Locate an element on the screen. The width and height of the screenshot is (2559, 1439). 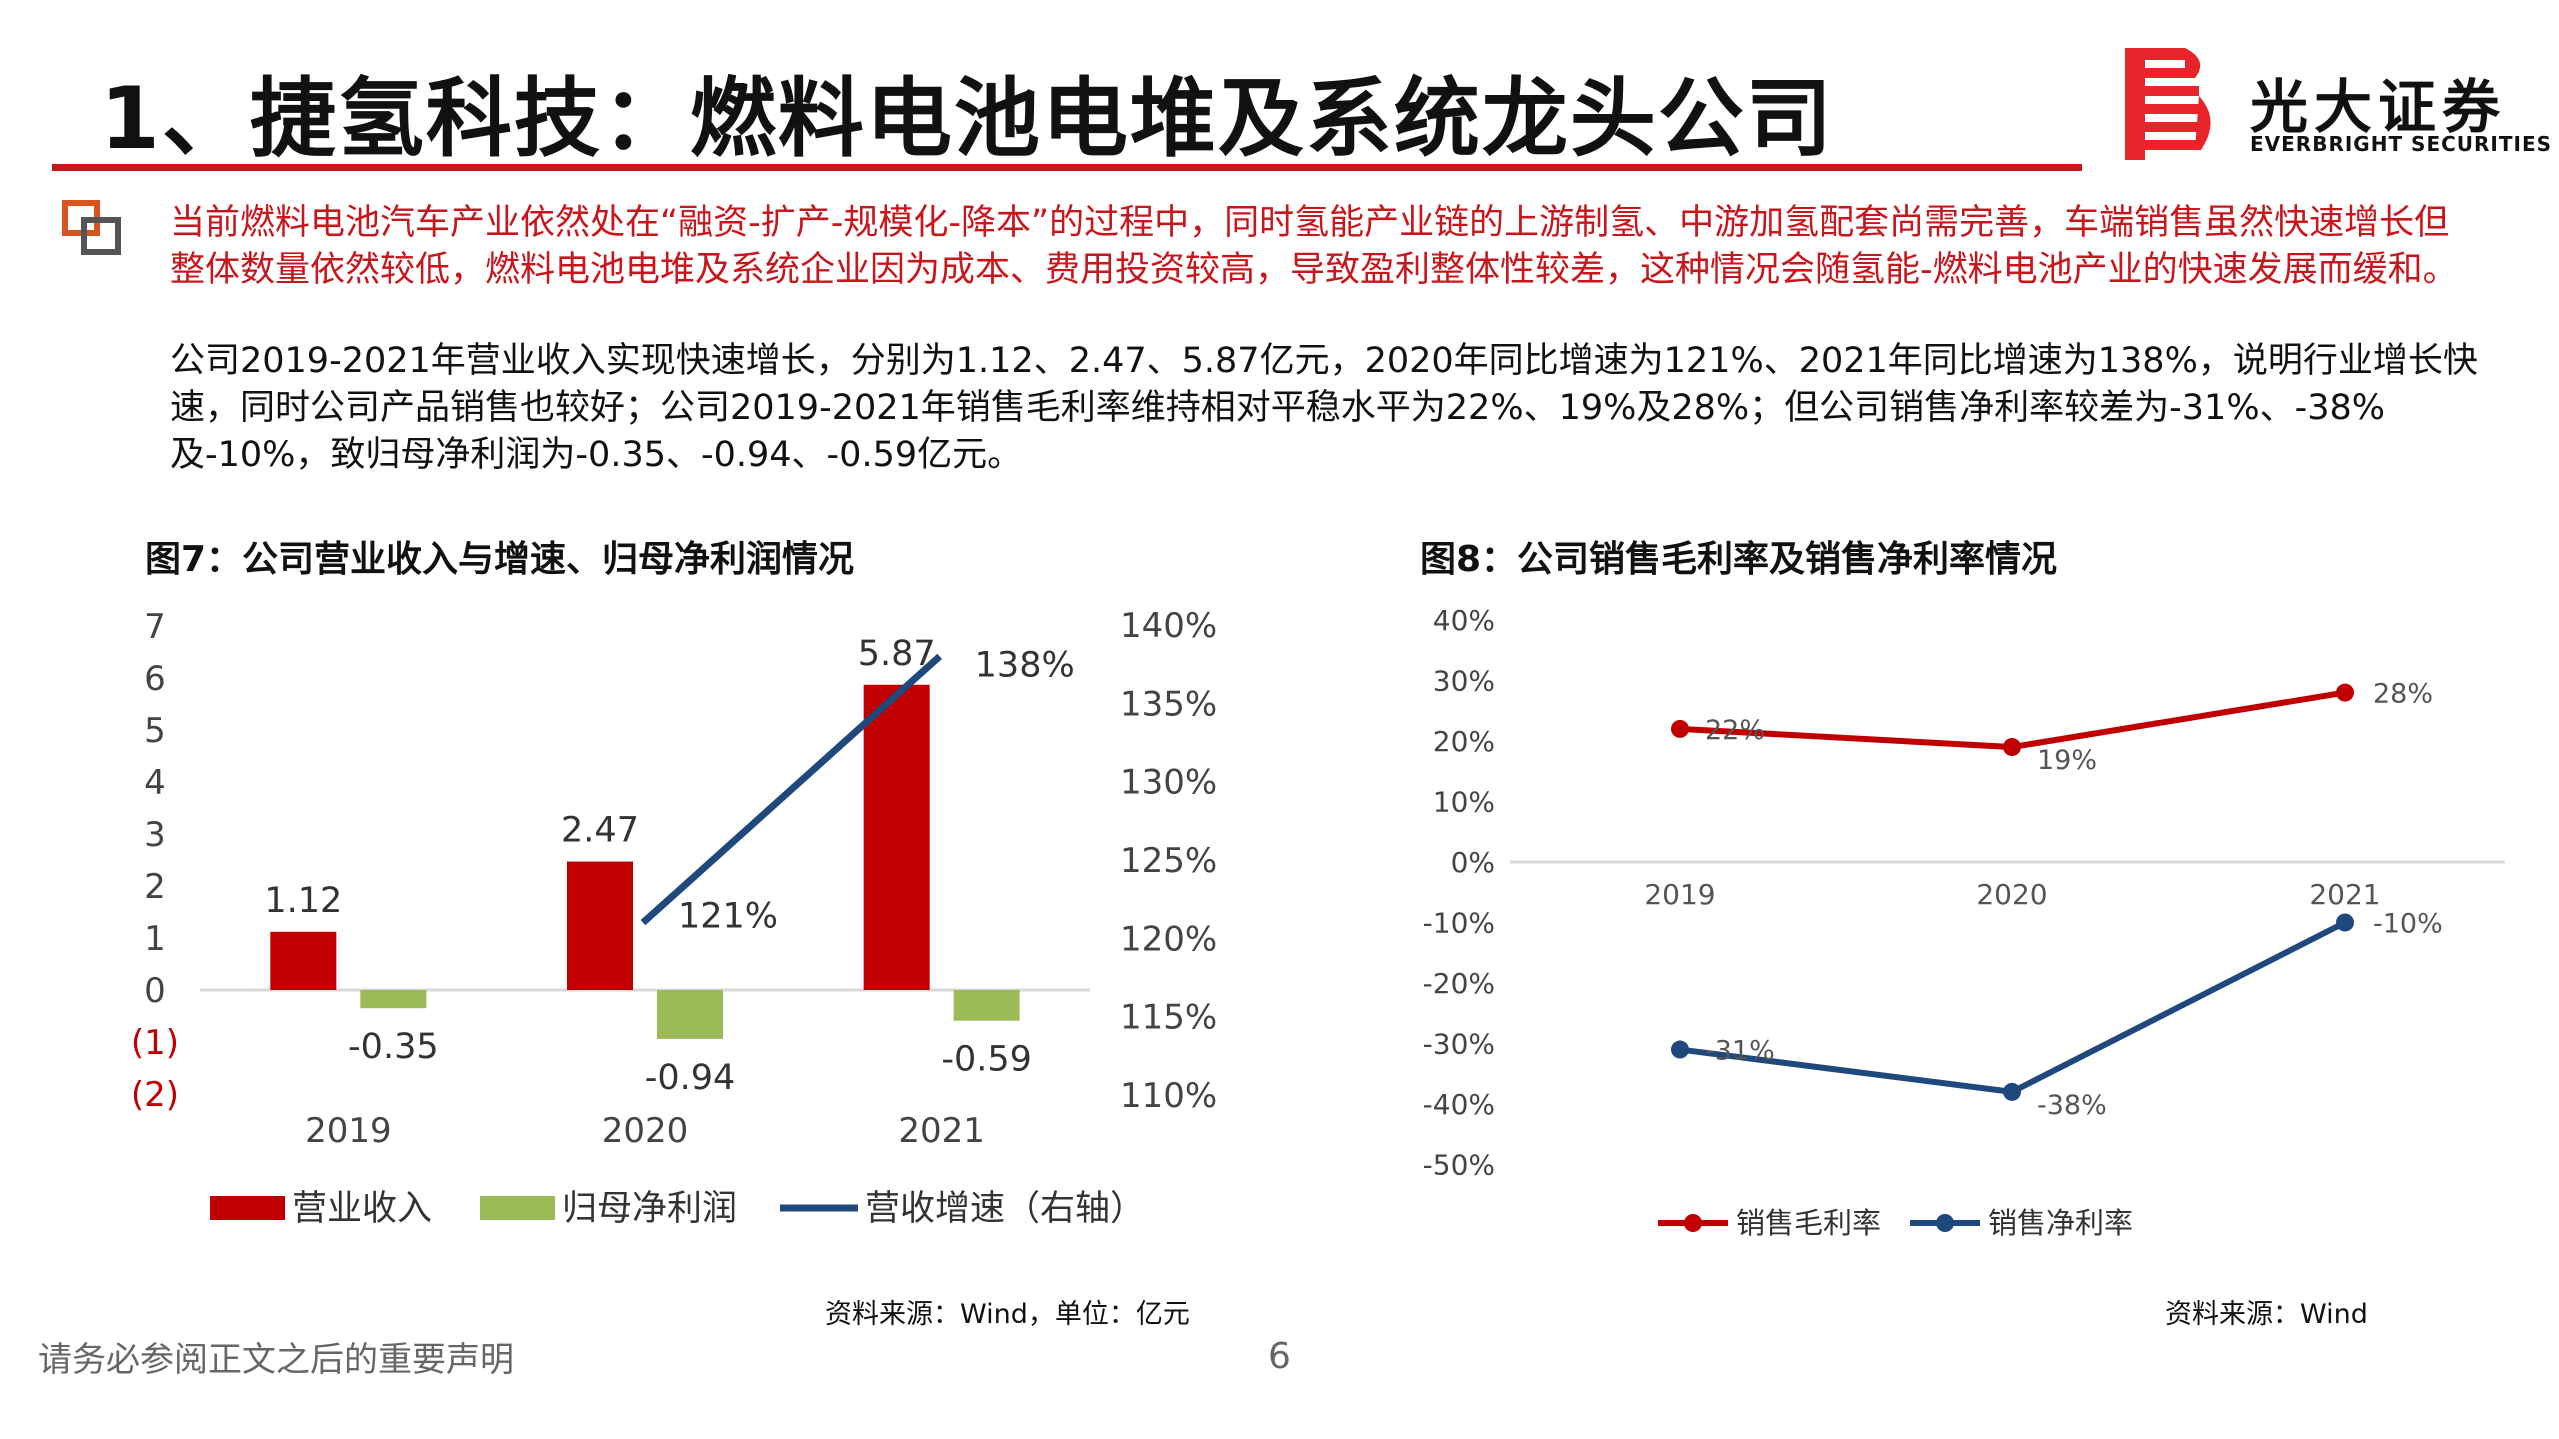
brand-logo: 光大证券 EVERBRIGHT SECURITIES is located at coordinates (2338, 105).